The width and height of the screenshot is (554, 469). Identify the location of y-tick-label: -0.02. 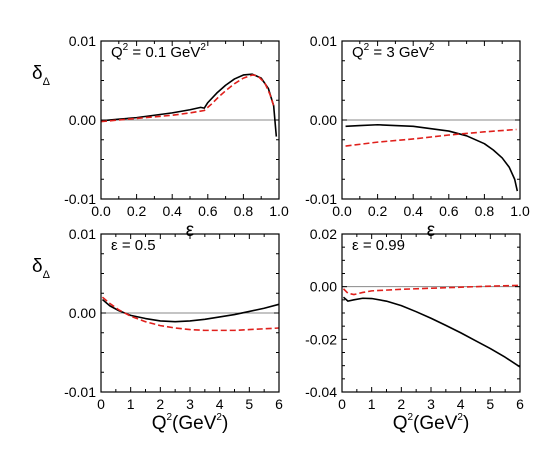
(321, 339).